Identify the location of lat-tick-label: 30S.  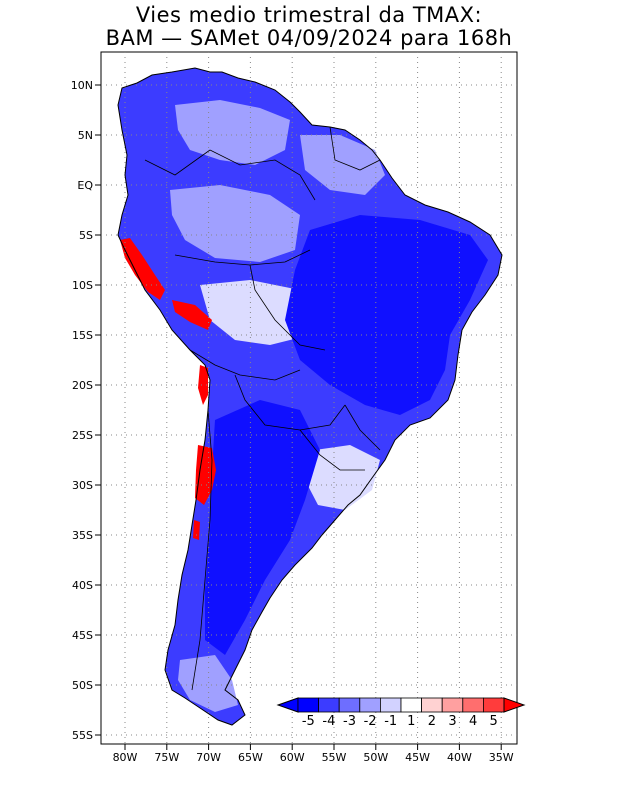
(82, 485).